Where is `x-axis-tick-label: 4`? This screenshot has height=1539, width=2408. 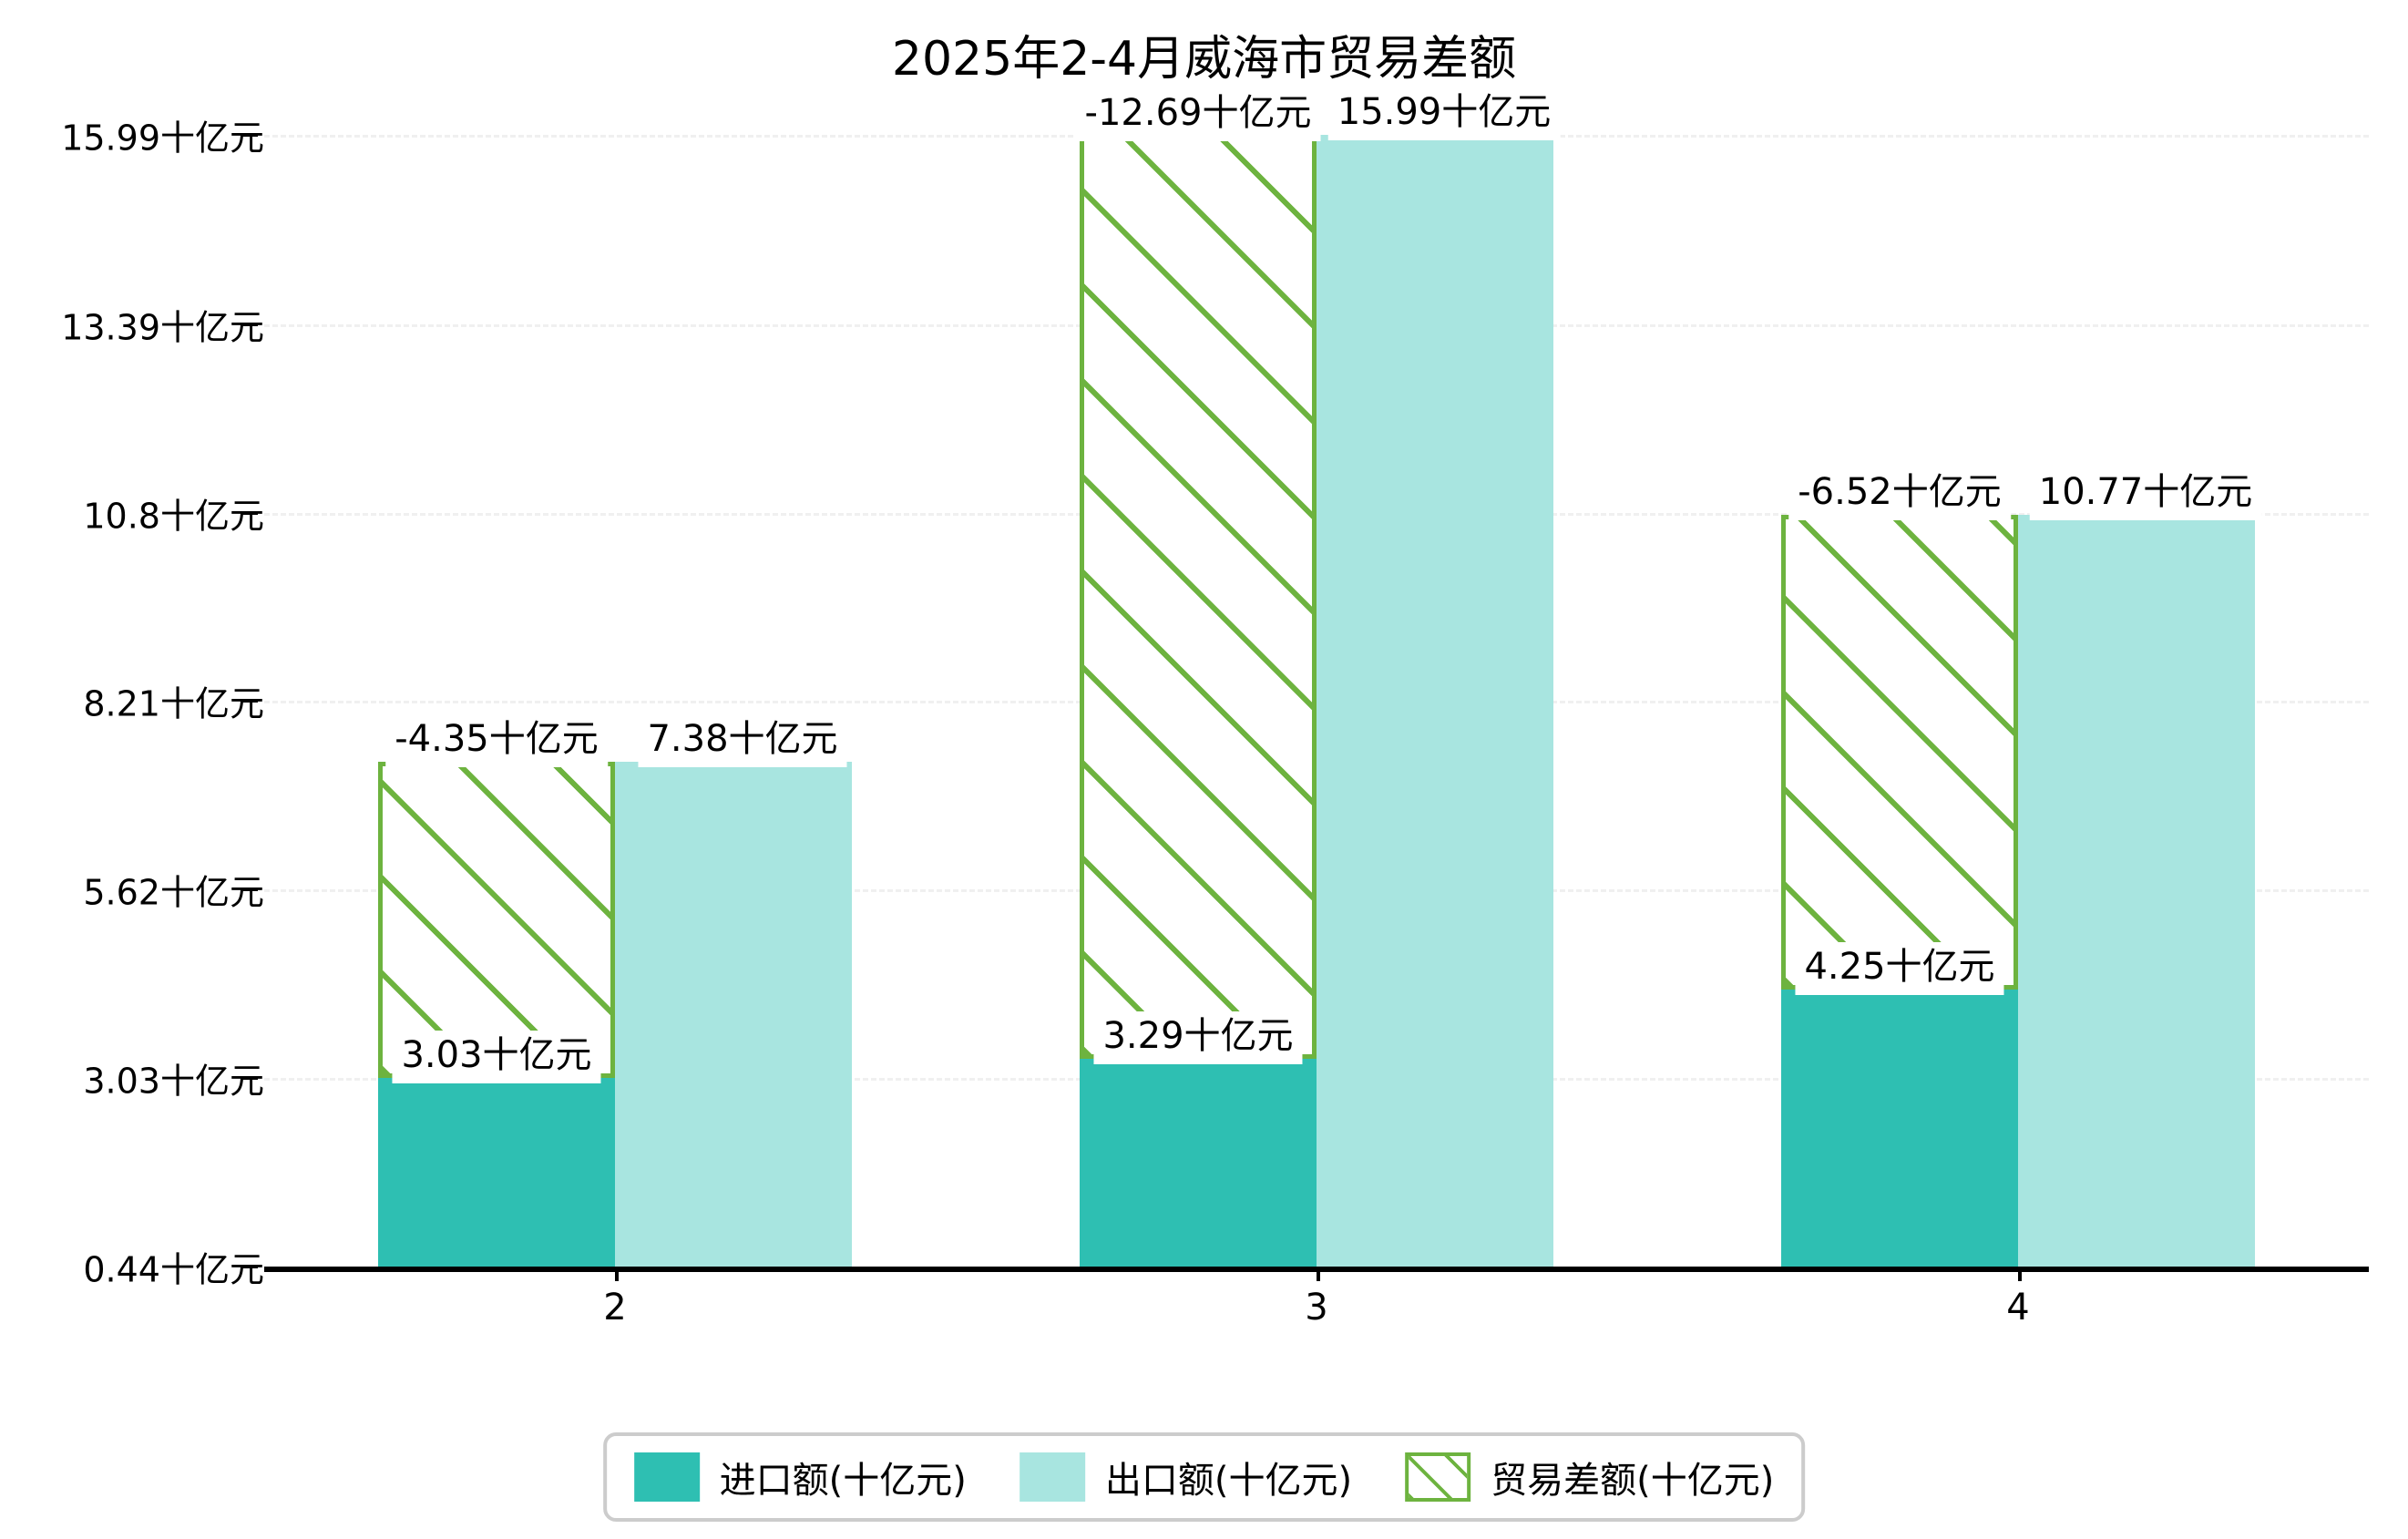
x-axis-tick-label: 4 is located at coordinates (2018, 1308).